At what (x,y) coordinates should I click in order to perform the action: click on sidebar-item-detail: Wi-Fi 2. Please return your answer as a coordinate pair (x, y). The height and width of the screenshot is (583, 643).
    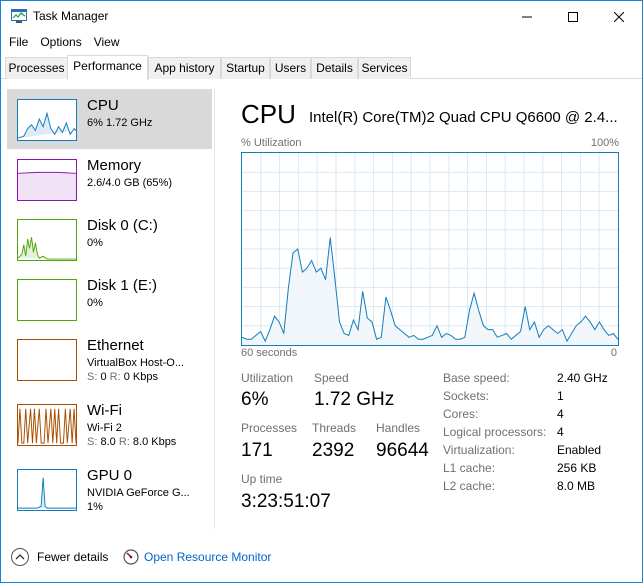
    Looking at the image, I should click on (104, 428).